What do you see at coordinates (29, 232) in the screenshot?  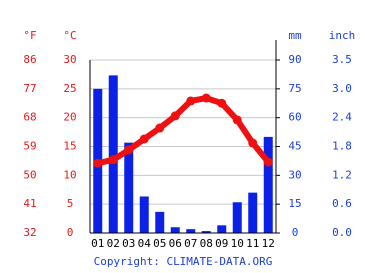 I see `f-tick-label: 32` at bounding box center [29, 232].